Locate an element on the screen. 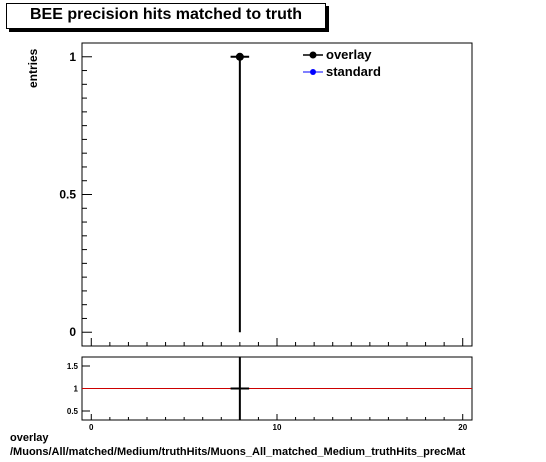 Image resolution: width=546 pixels, height=462 pixels. ratio-x-tick-label: 20 is located at coordinates (462, 427).